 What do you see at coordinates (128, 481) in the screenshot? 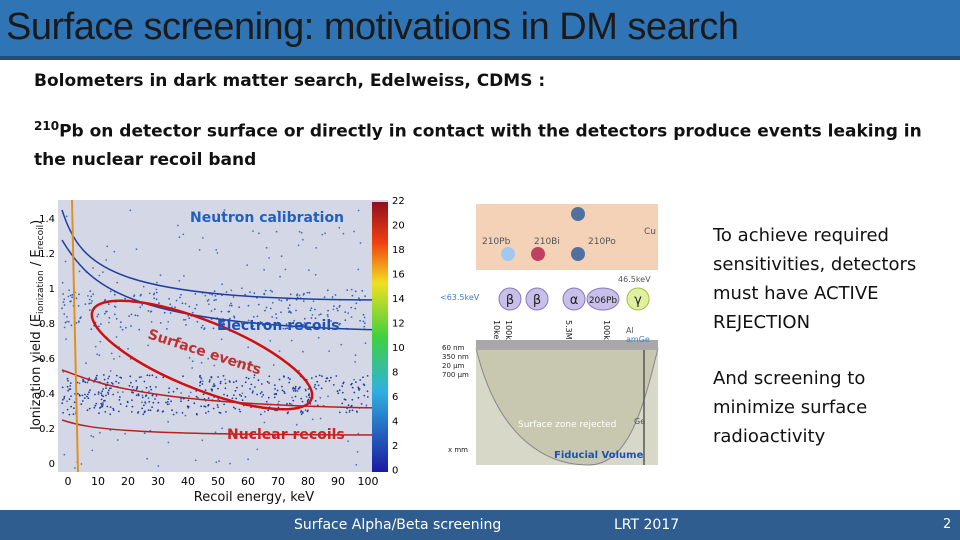
I see `x-tick-label: 20` at bounding box center [128, 481].